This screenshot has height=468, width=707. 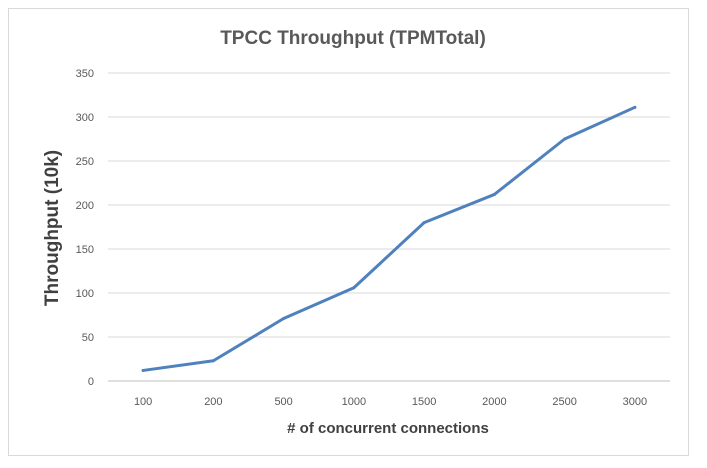 I want to click on x-tick-label: 1000, so click(x=354, y=402).